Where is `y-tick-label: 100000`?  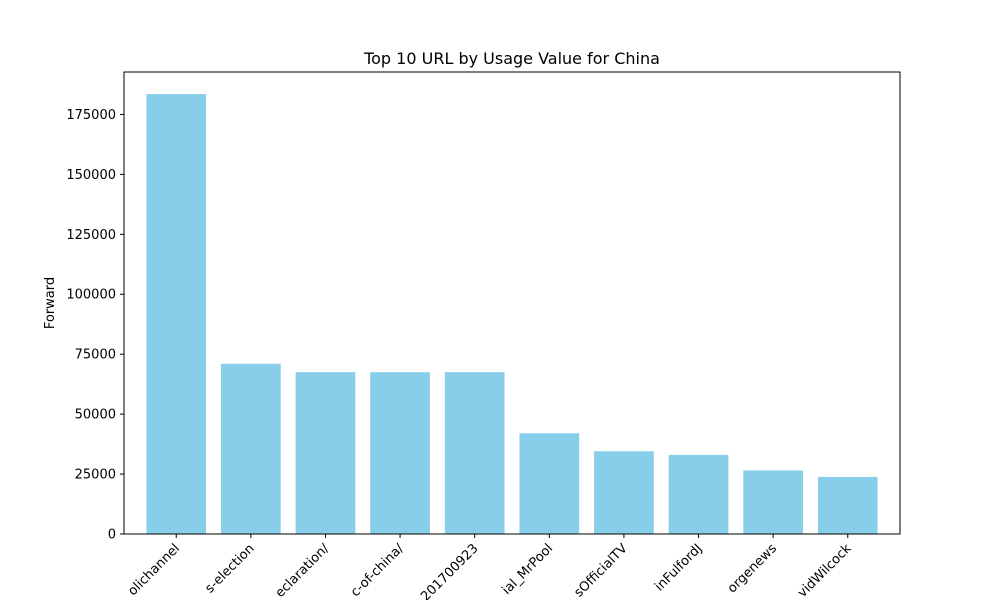
y-tick-label: 100000 is located at coordinates (91, 295).